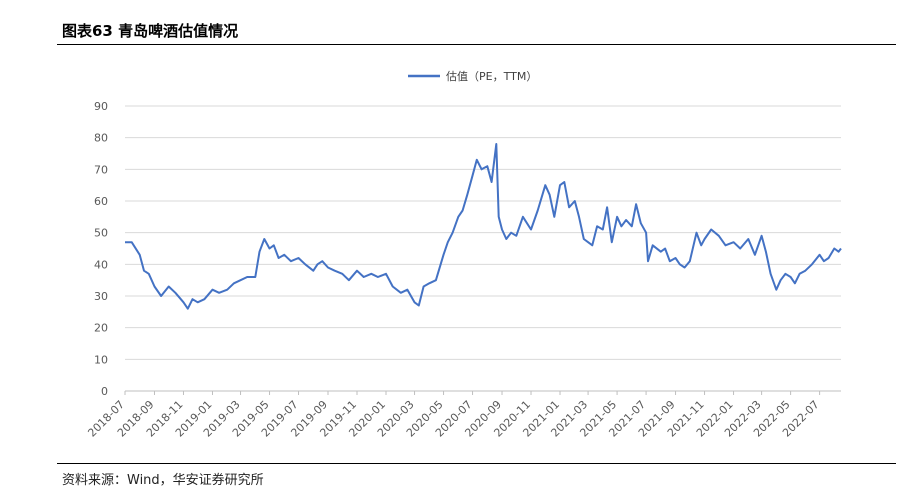 The image size is (897, 493). Describe the element at coordinates (101, 201) in the screenshot. I see `y-tick-label: 60` at that location.